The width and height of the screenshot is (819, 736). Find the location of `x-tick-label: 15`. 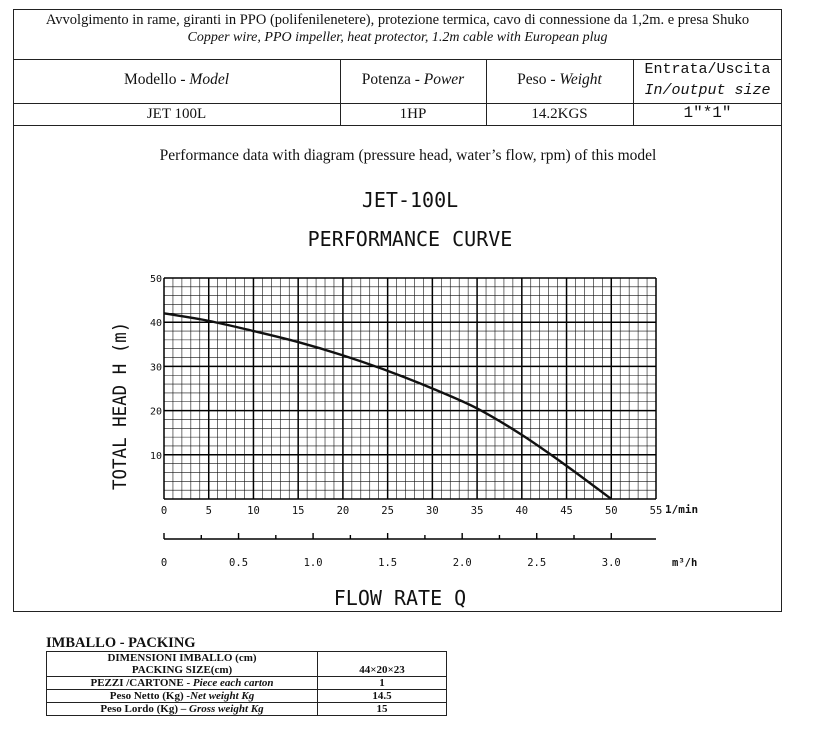

x-tick-label: 15 is located at coordinates (298, 511).